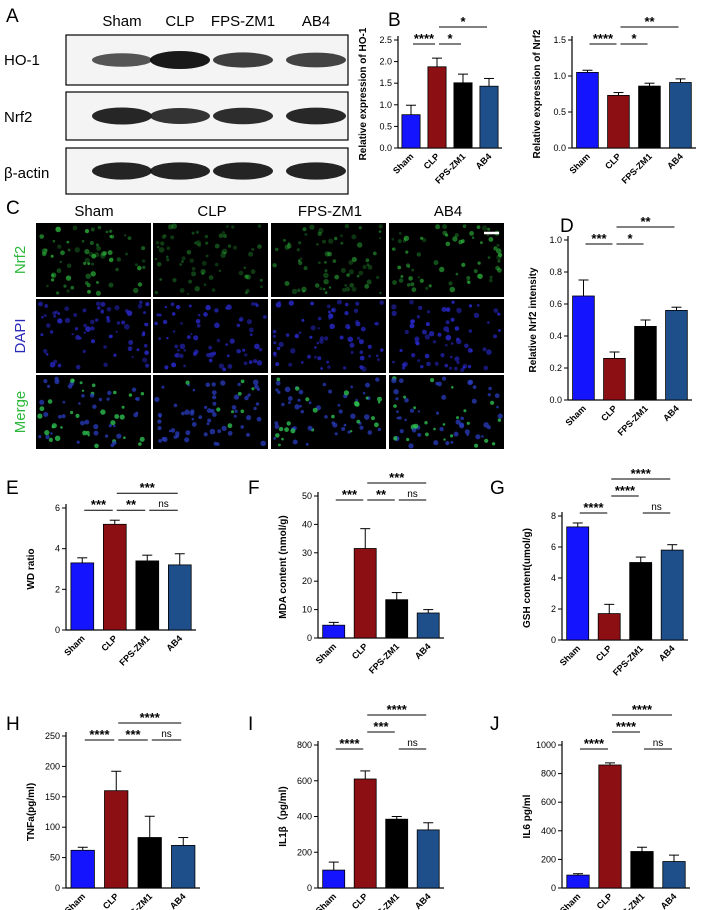 Image resolution: width=708 pixels, height=910 pixels. I want to click on category-label: FPS-ZM1, so click(134, 650).